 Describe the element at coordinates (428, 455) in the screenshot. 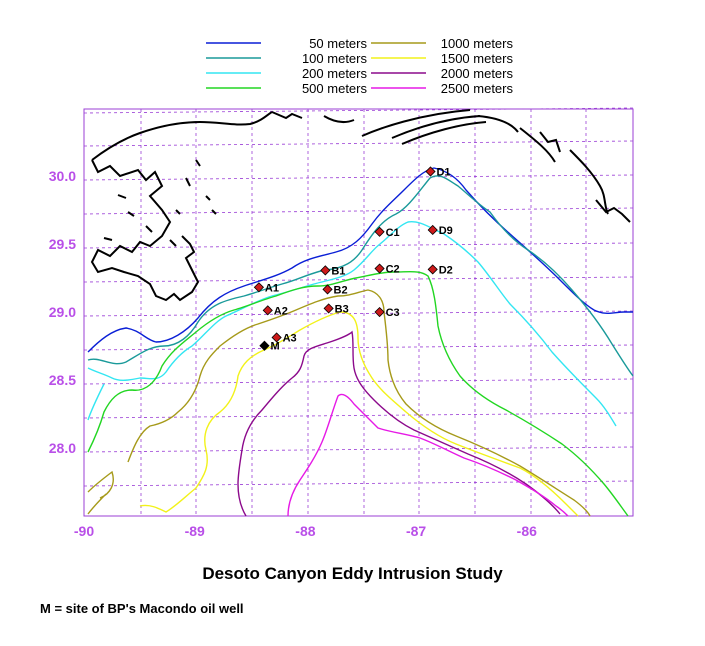

I see `isobath-2500m` at that location.